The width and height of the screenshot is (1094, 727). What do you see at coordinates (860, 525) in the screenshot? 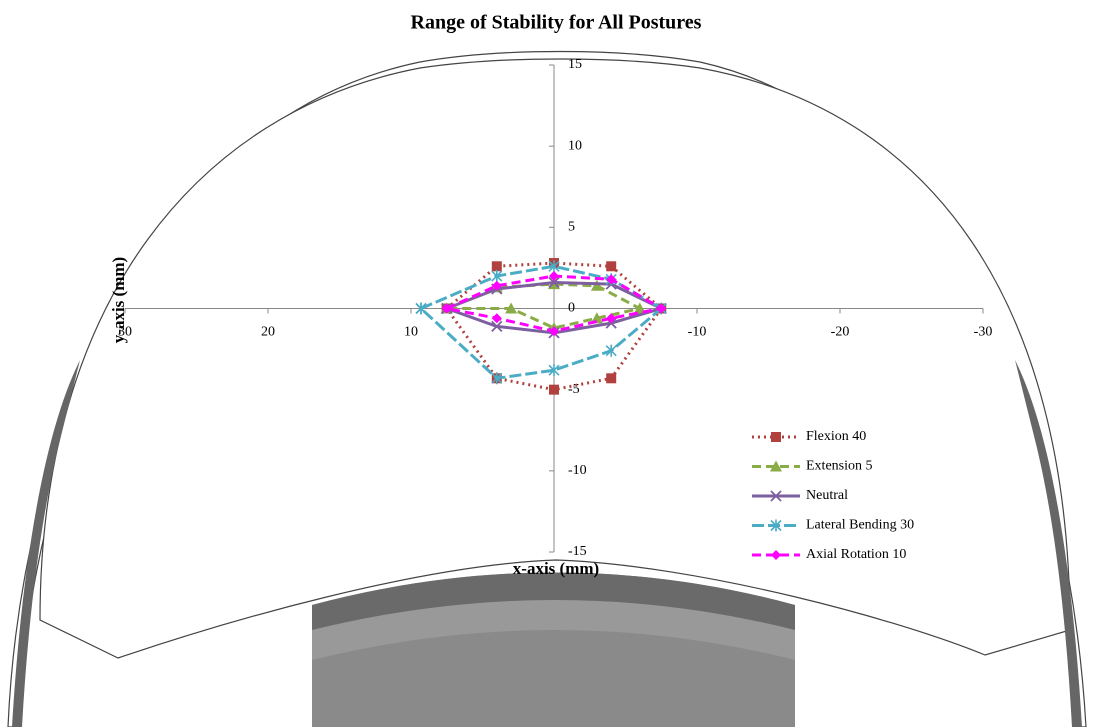
I see `legend-label: Lateral Bending 30` at bounding box center [860, 525].